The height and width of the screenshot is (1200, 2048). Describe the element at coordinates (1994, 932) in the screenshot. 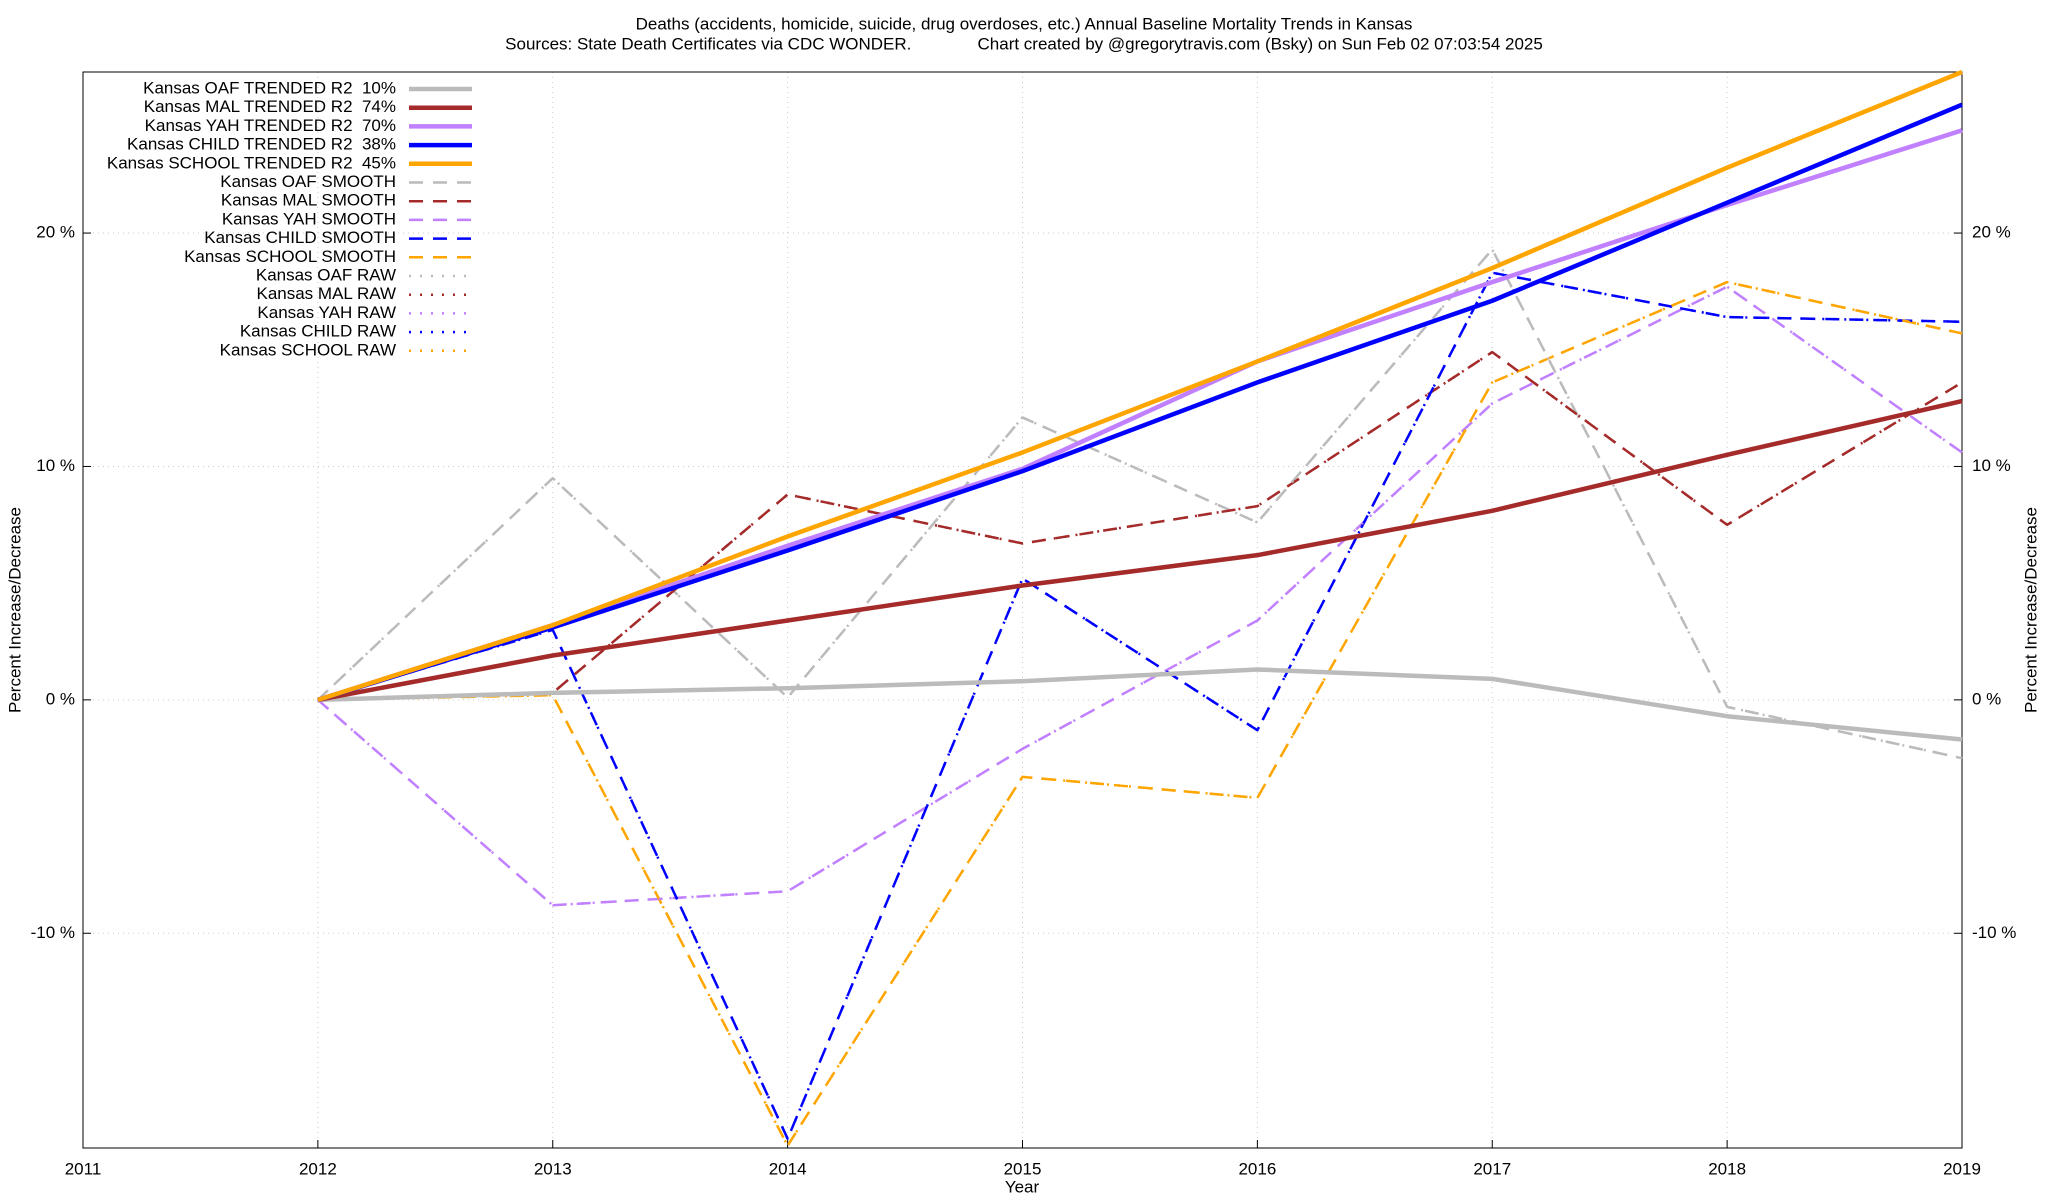

I see `y2-tick-label: -10 %` at that location.